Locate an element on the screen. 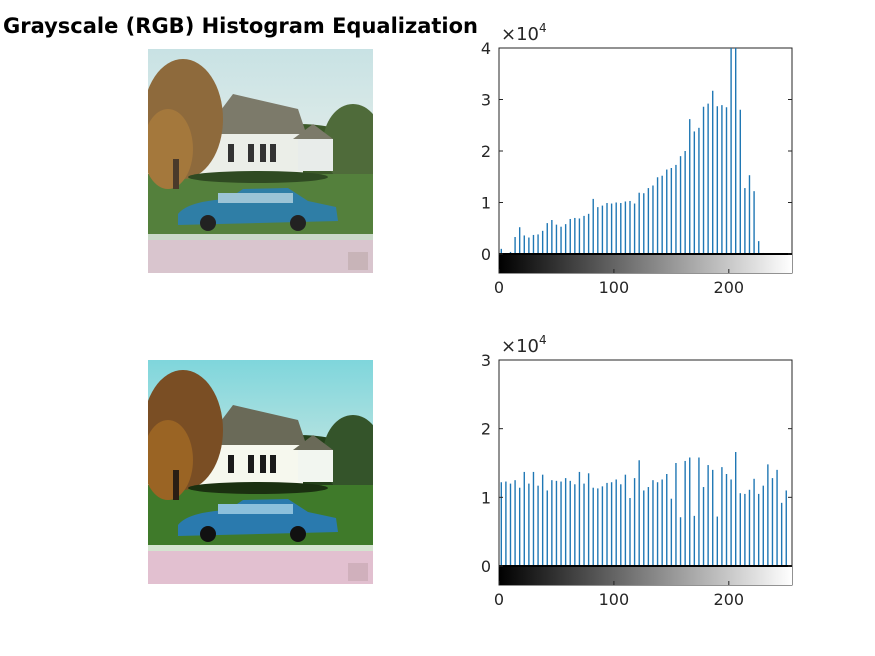 This screenshot has width=875, height=656. y-tick-label: 4 is located at coordinates (486, 48).